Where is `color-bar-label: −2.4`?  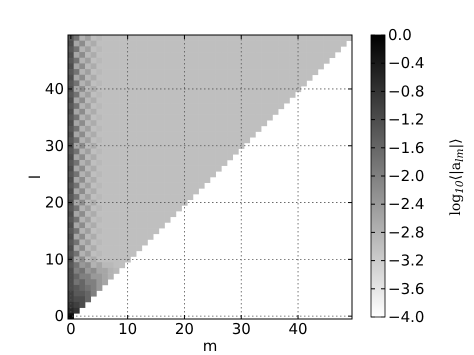
color-bar-label: −2.4 is located at coordinates (406, 204).